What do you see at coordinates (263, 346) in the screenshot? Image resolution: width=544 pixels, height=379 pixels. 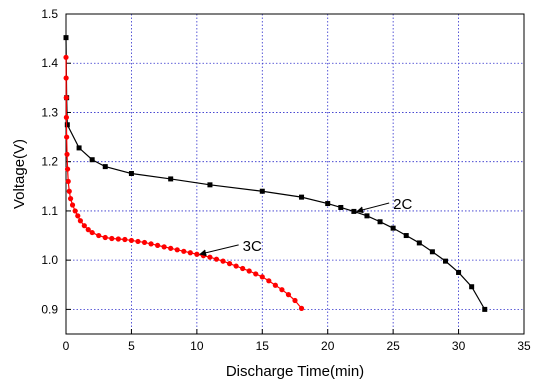 I see `x-tick-label: 15` at bounding box center [263, 346].